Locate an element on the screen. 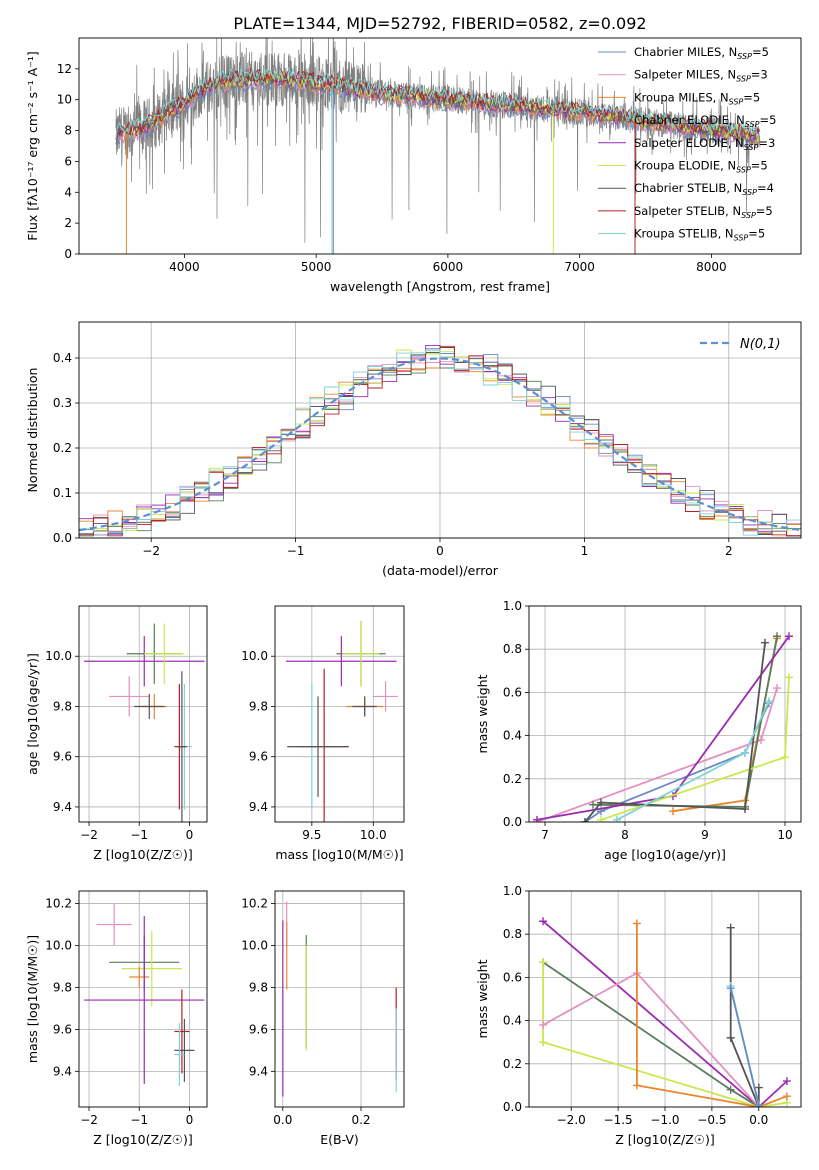  normal-curve is located at coordinates (440, 444).